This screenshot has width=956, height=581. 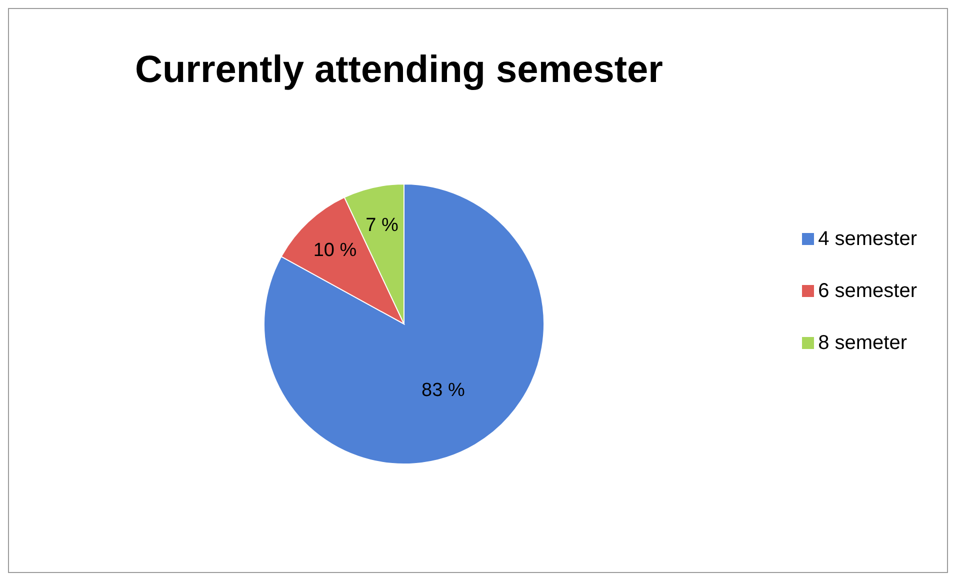 I want to click on chart-title: Currently attending semester, so click(x=399, y=70).